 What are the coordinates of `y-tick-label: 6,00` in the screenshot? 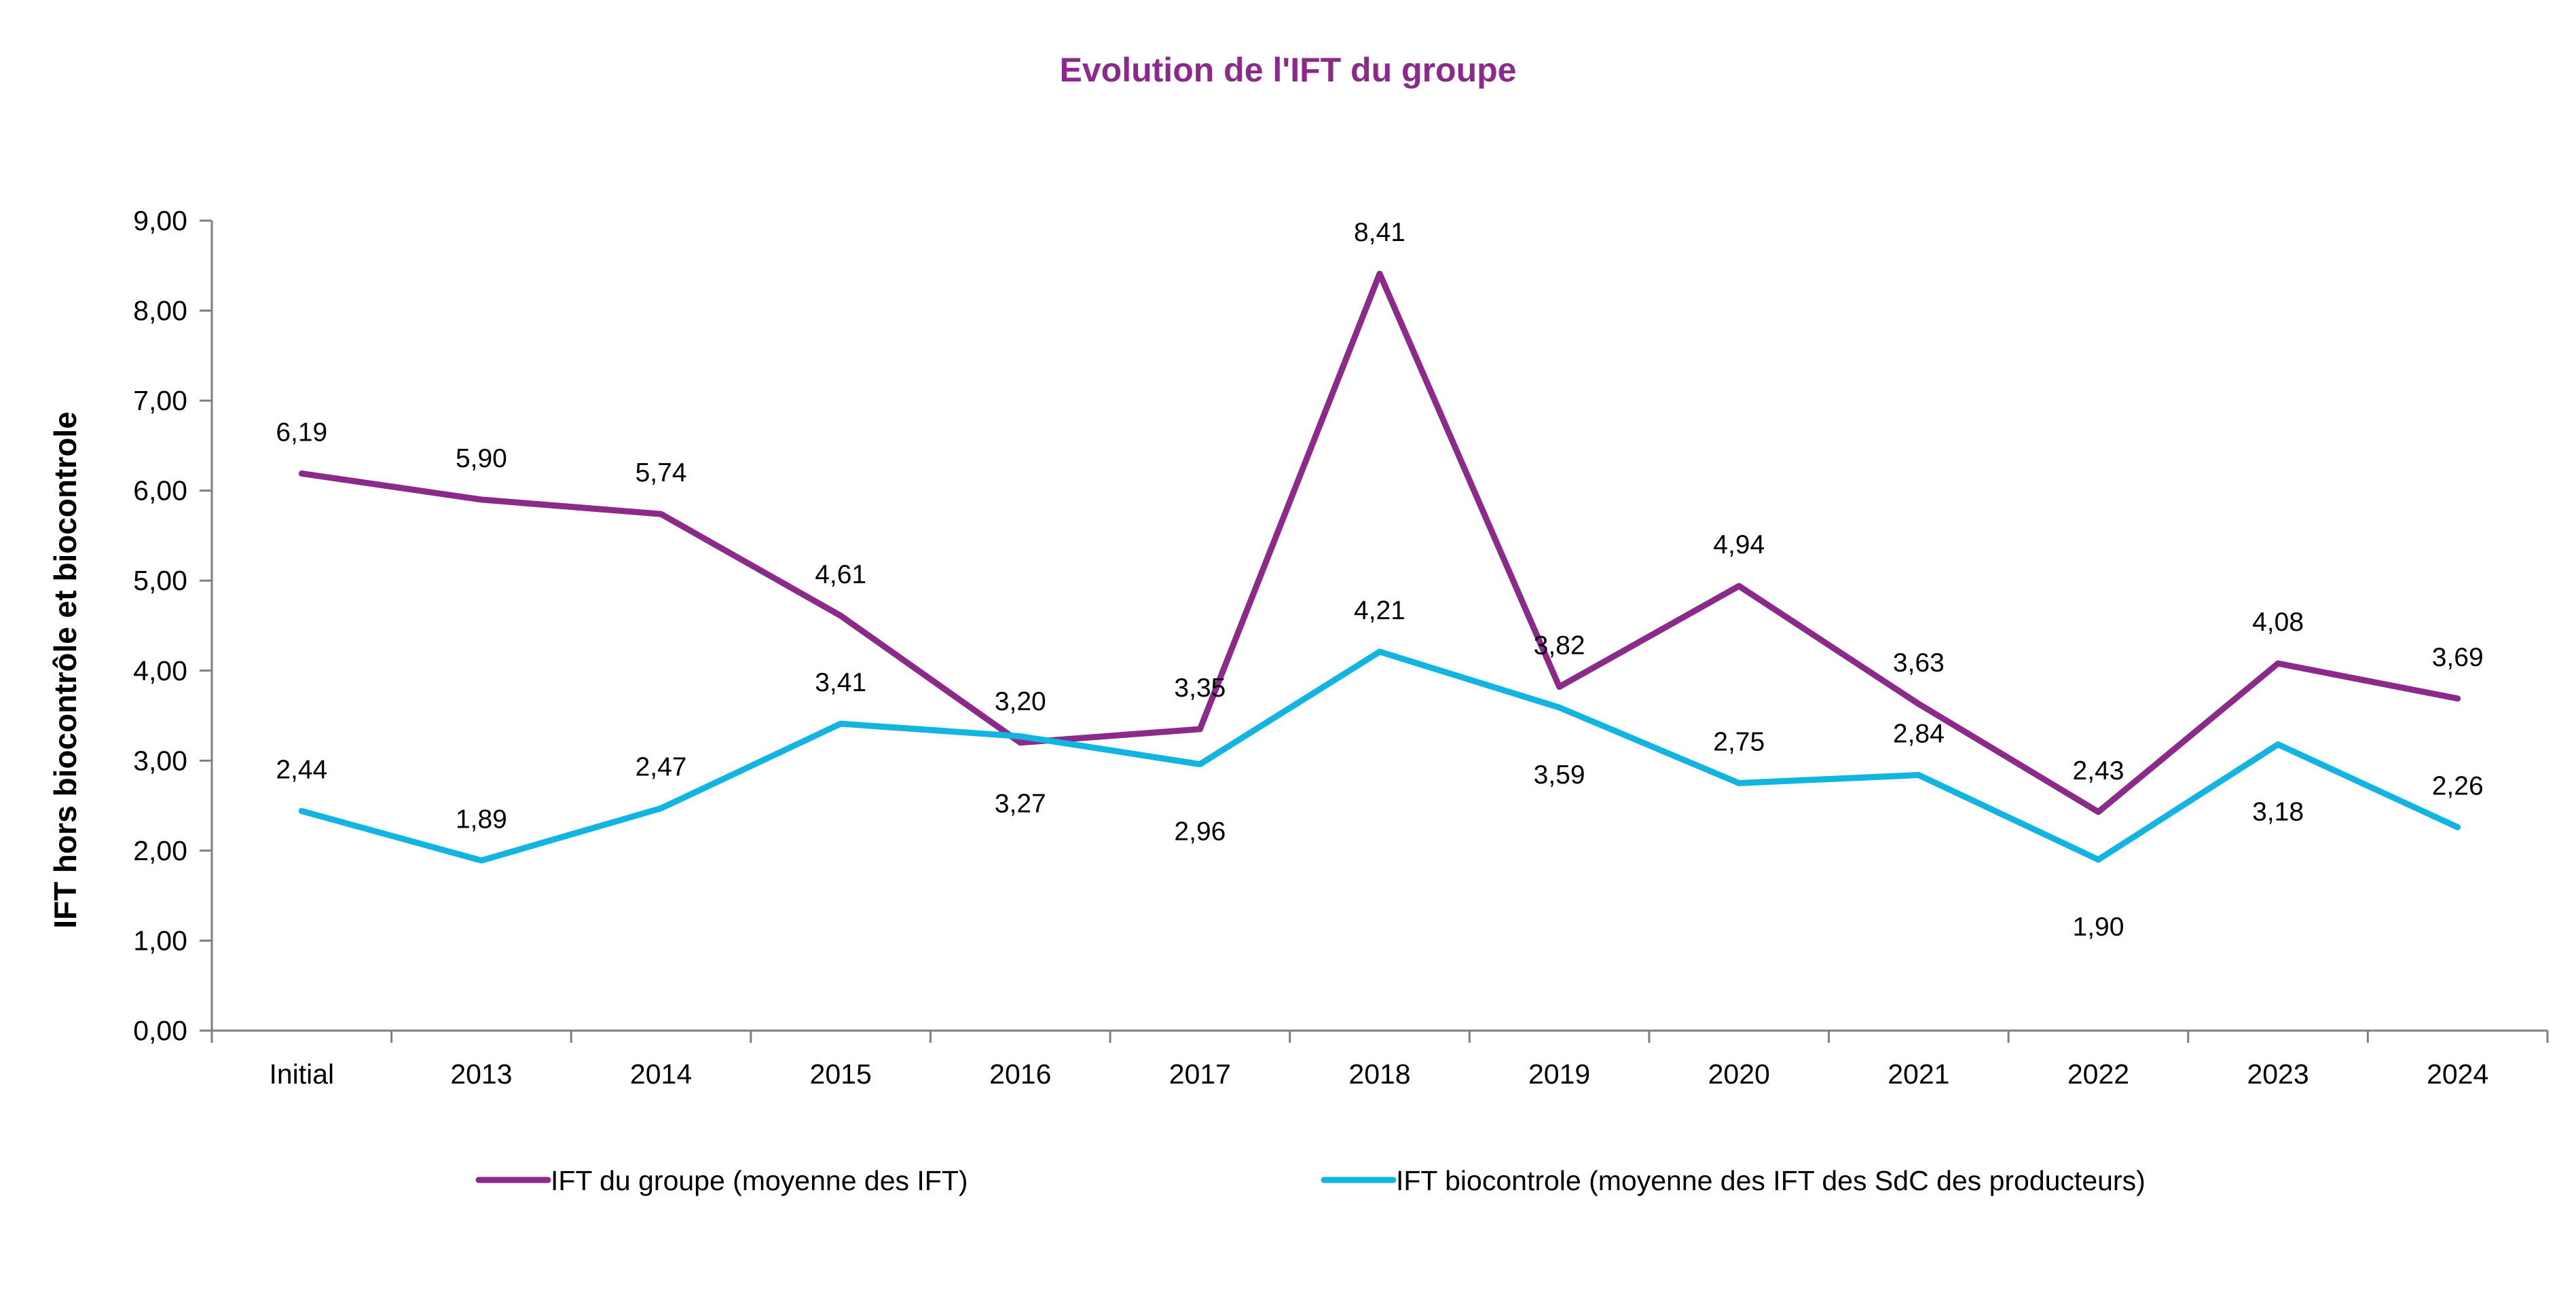 It's located at (160, 490).